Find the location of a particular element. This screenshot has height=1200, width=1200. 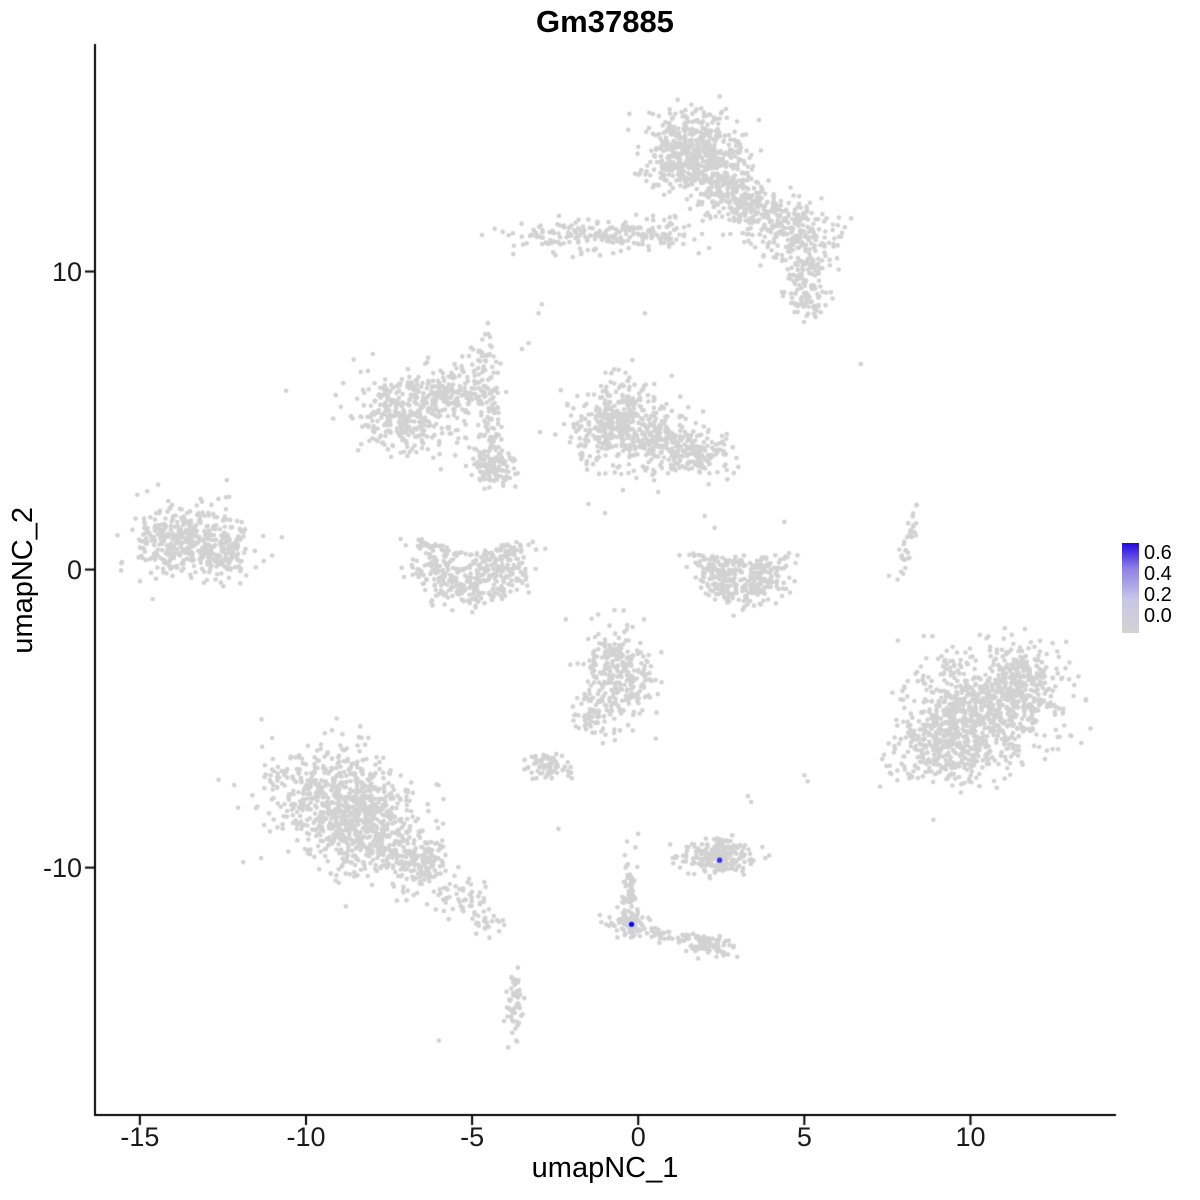

y-tick-label: 10 is located at coordinates (66, 271).